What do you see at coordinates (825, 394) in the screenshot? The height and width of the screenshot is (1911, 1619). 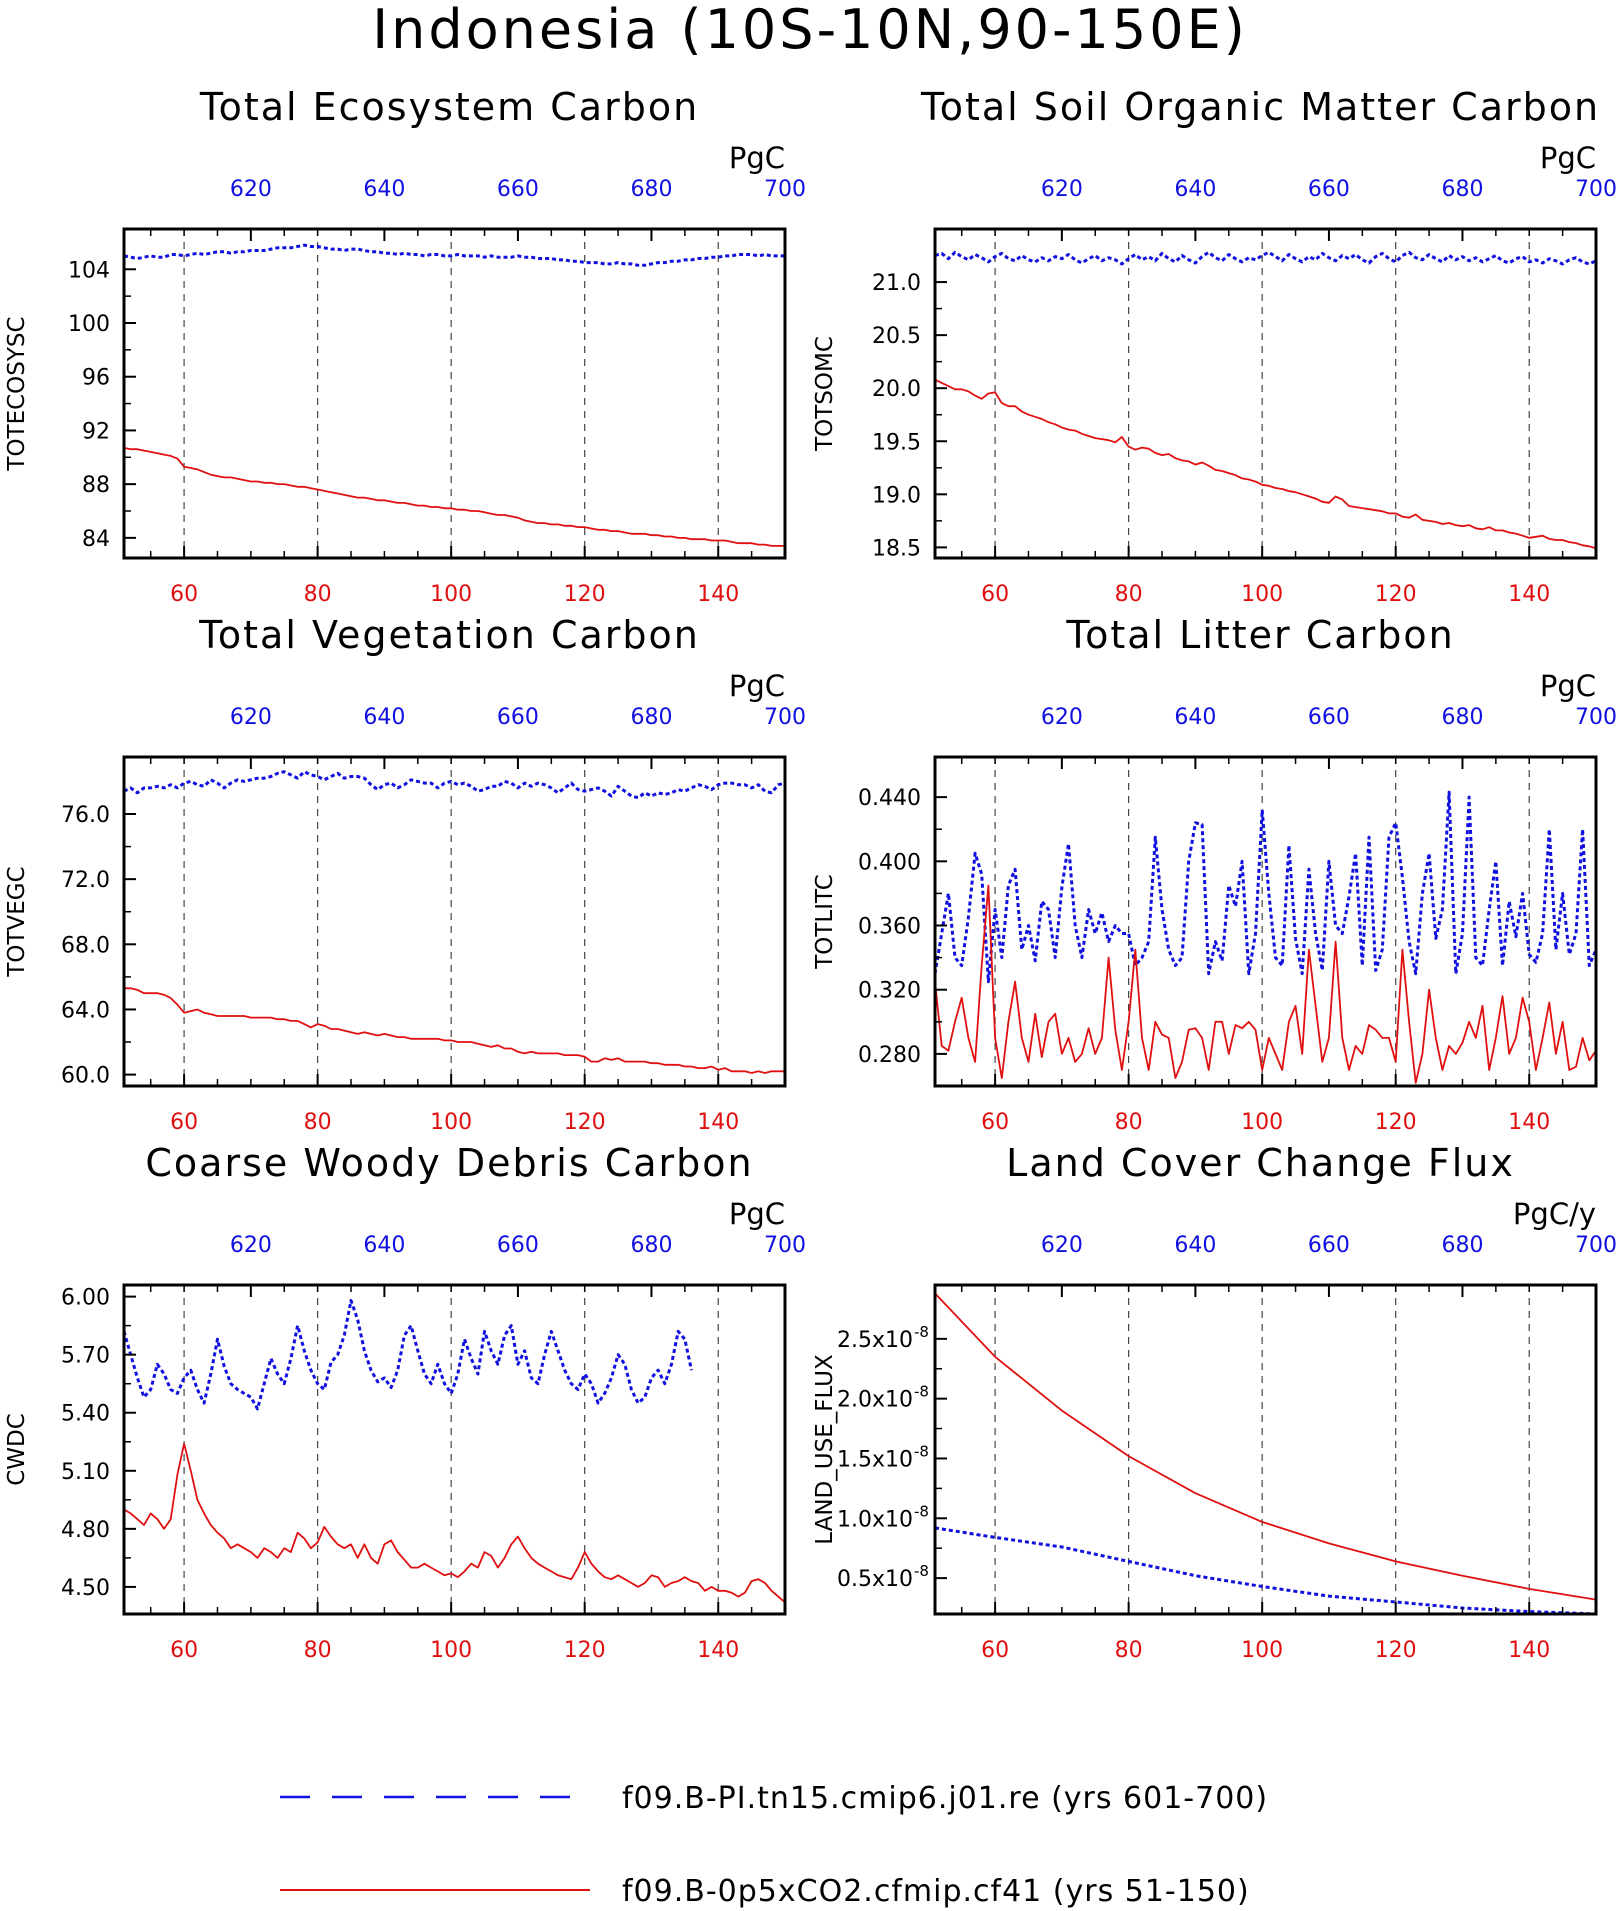 I see `y-axis-label: TOTSOMC` at bounding box center [825, 394].